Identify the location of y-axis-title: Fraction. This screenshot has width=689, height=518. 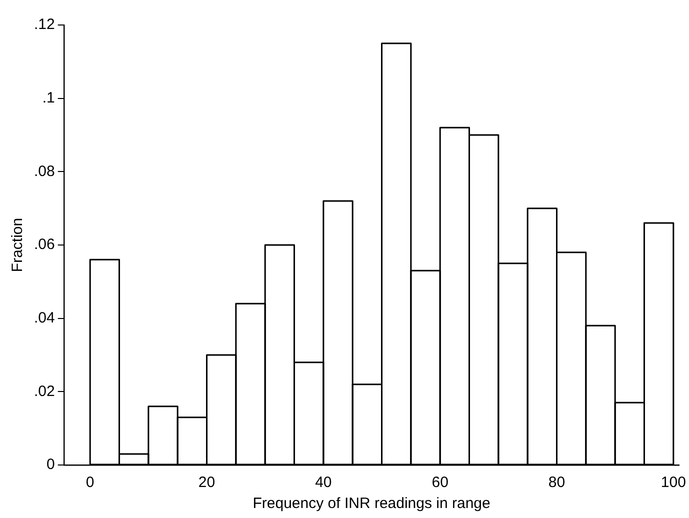
(17, 245).